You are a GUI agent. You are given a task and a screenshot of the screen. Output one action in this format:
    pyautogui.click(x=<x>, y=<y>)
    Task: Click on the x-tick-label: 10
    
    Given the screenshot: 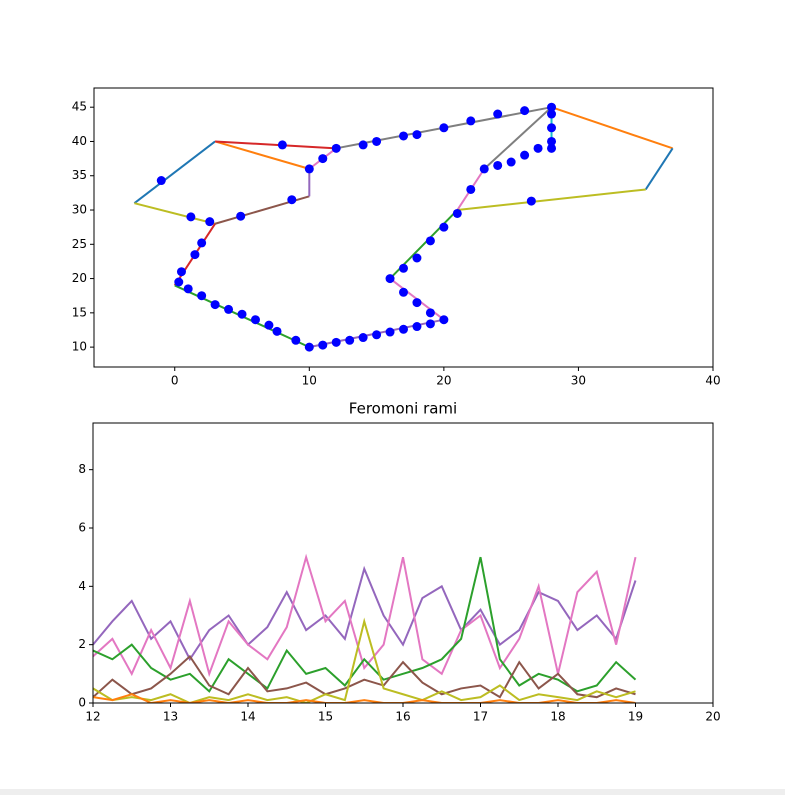 What is the action you would take?
    pyautogui.click(x=309, y=381)
    